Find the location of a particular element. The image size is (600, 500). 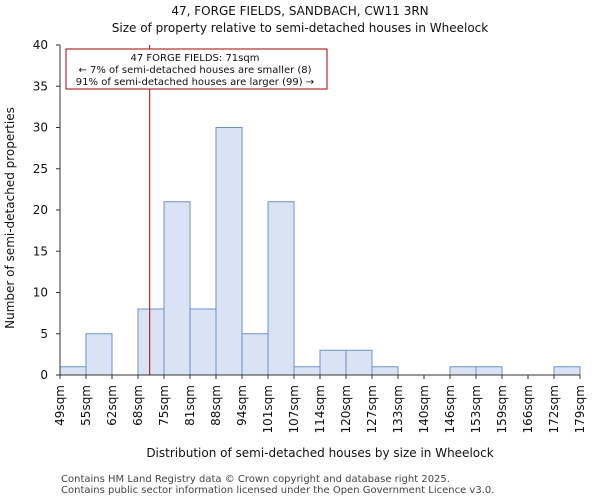

x-tick-label-68sqm: 68sqm is located at coordinates (138, 405).